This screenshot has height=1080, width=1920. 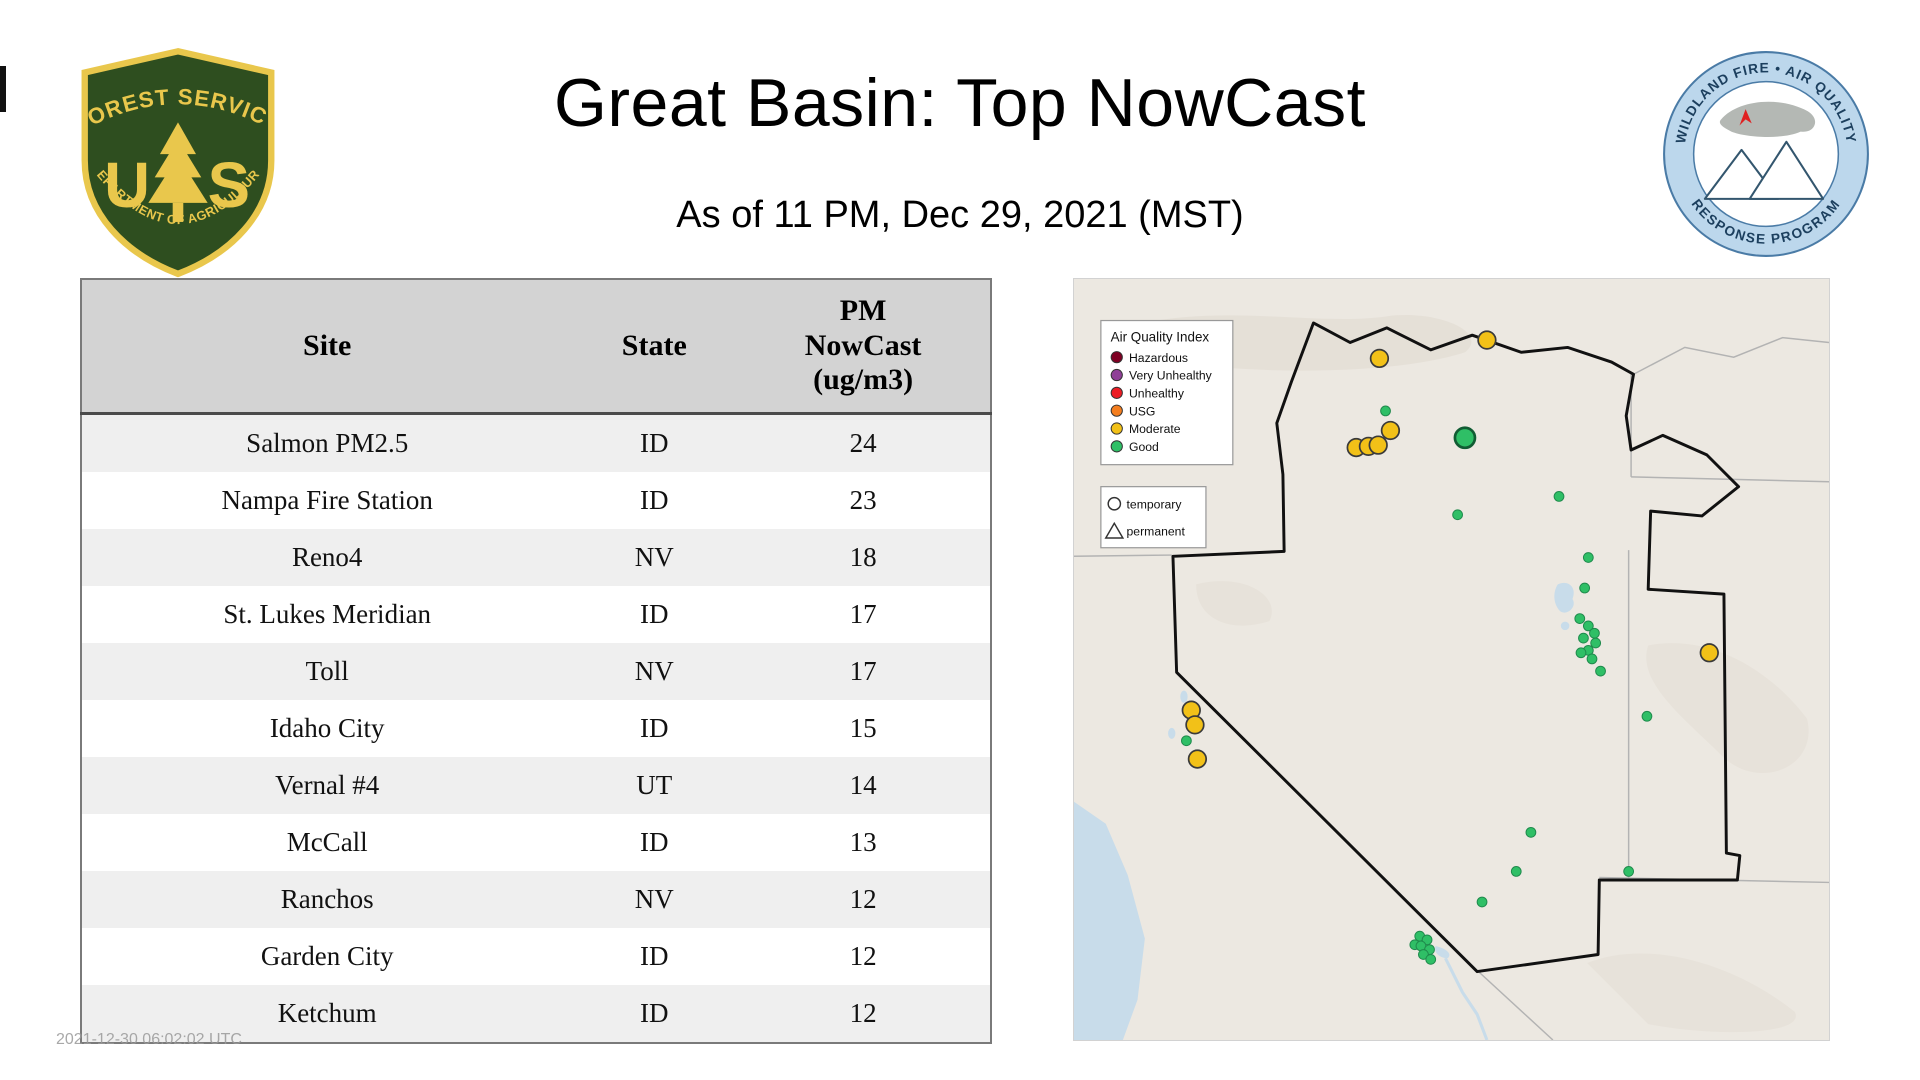 What do you see at coordinates (654, 347) in the screenshot?
I see `col-header-state: State` at bounding box center [654, 347].